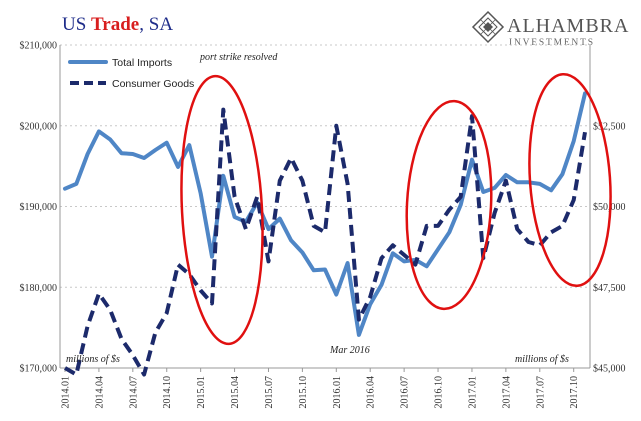 The image size is (641, 421). What do you see at coordinates (167, 392) in the screenshot?
I see `x-tick-label: 2014.10` at bounding box center [167, 392].